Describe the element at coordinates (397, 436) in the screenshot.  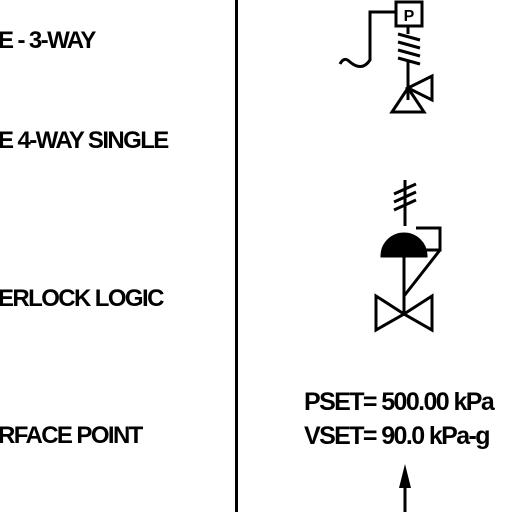
I see `vset-annotation: VSET= 90.0 kPa-g` at that location.